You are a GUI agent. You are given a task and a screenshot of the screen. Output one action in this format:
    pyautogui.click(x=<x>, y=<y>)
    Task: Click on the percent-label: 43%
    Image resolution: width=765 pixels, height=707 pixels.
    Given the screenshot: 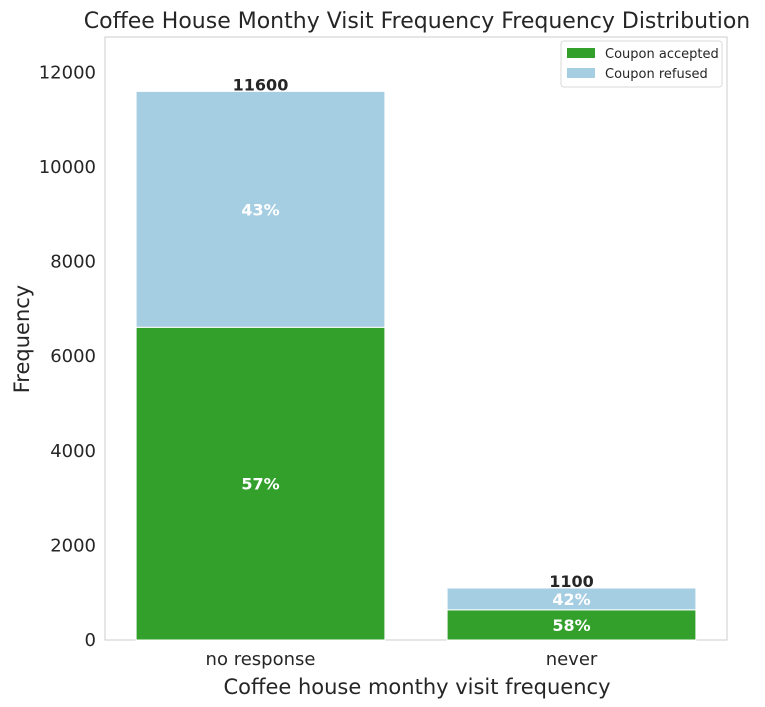 What is the action you would take?
    pyautogui.click(x=260, y=209)
    